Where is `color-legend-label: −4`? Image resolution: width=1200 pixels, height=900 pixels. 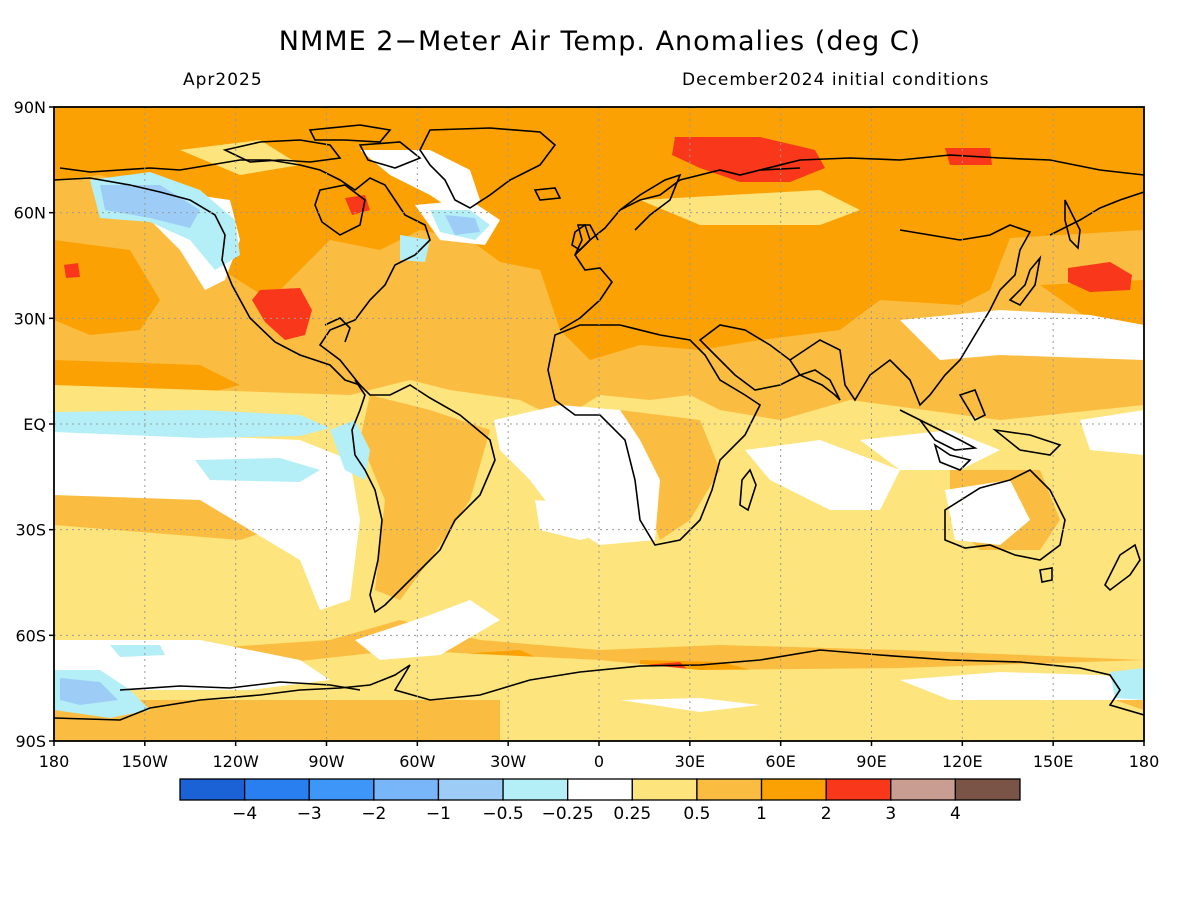
color-legend-label: −4 is located at coordinates (244, 814).